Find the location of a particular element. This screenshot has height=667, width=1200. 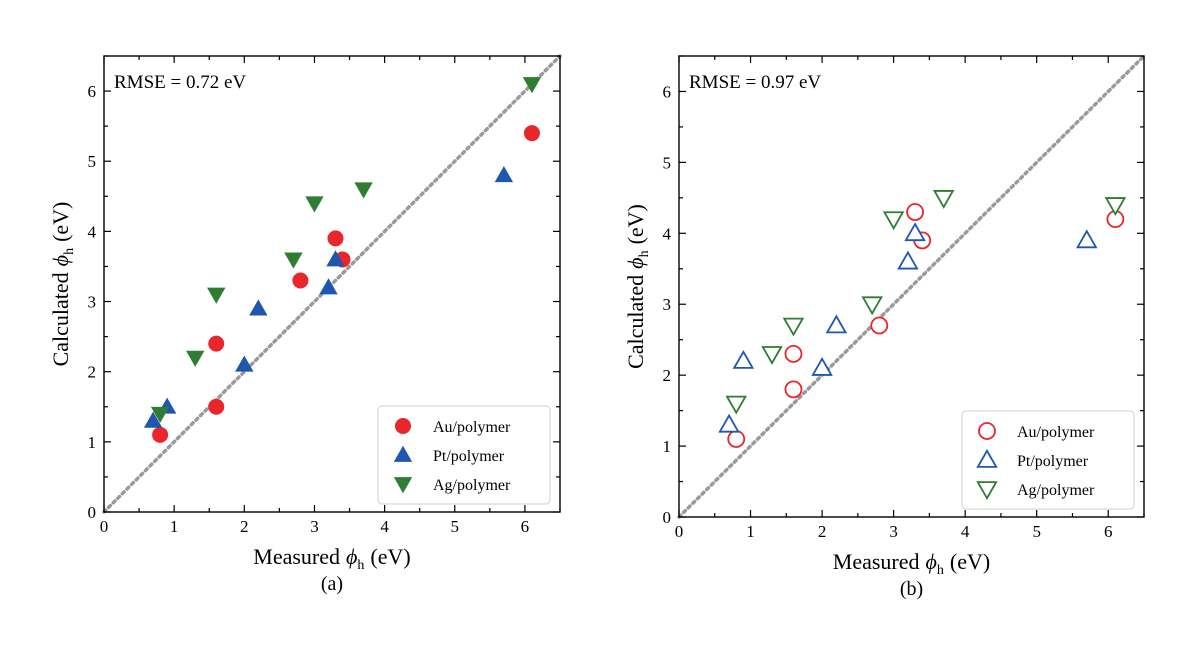

panel-label: (a) is located at coordinates (332, 584).